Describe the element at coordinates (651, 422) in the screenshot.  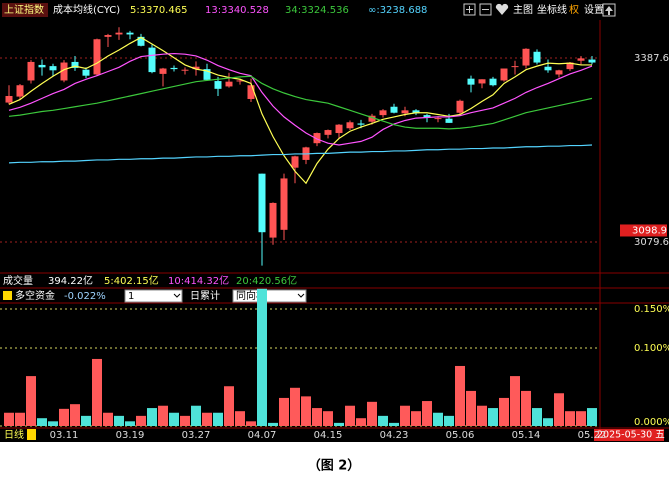
I see `y-tick-label: 0.000%` at that location.